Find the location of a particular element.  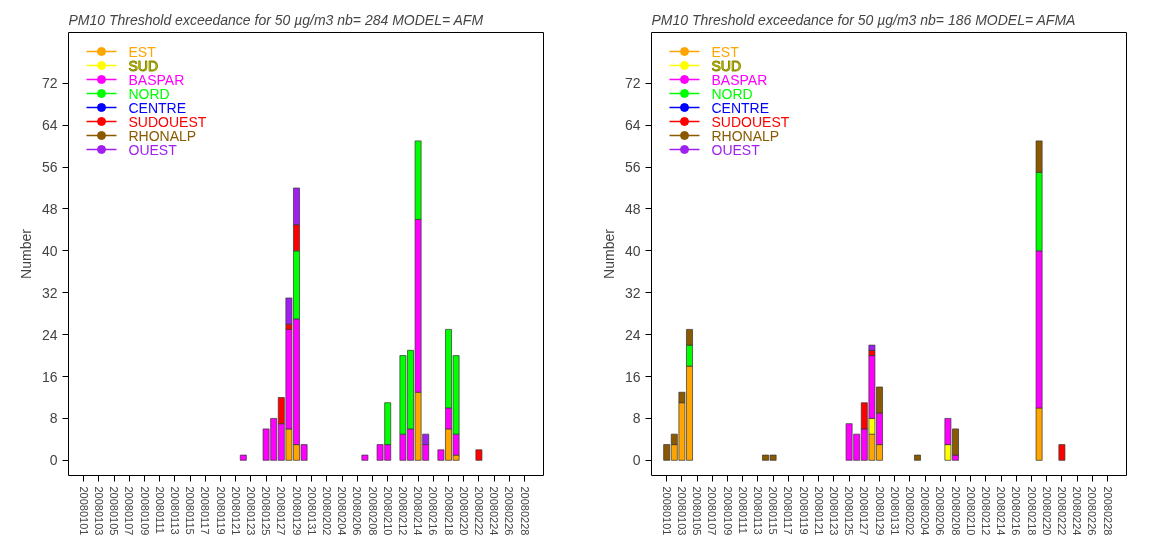

y-tick-label: 8 is located at coordinates (53, 418).